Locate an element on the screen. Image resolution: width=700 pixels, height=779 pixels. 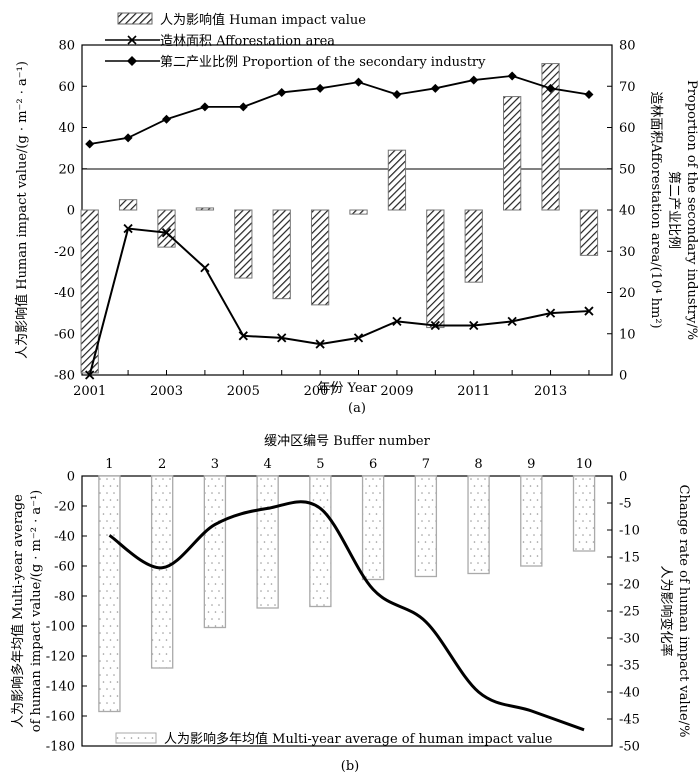
a-left-tick-label: -20 is located at coordinates (64, 252).